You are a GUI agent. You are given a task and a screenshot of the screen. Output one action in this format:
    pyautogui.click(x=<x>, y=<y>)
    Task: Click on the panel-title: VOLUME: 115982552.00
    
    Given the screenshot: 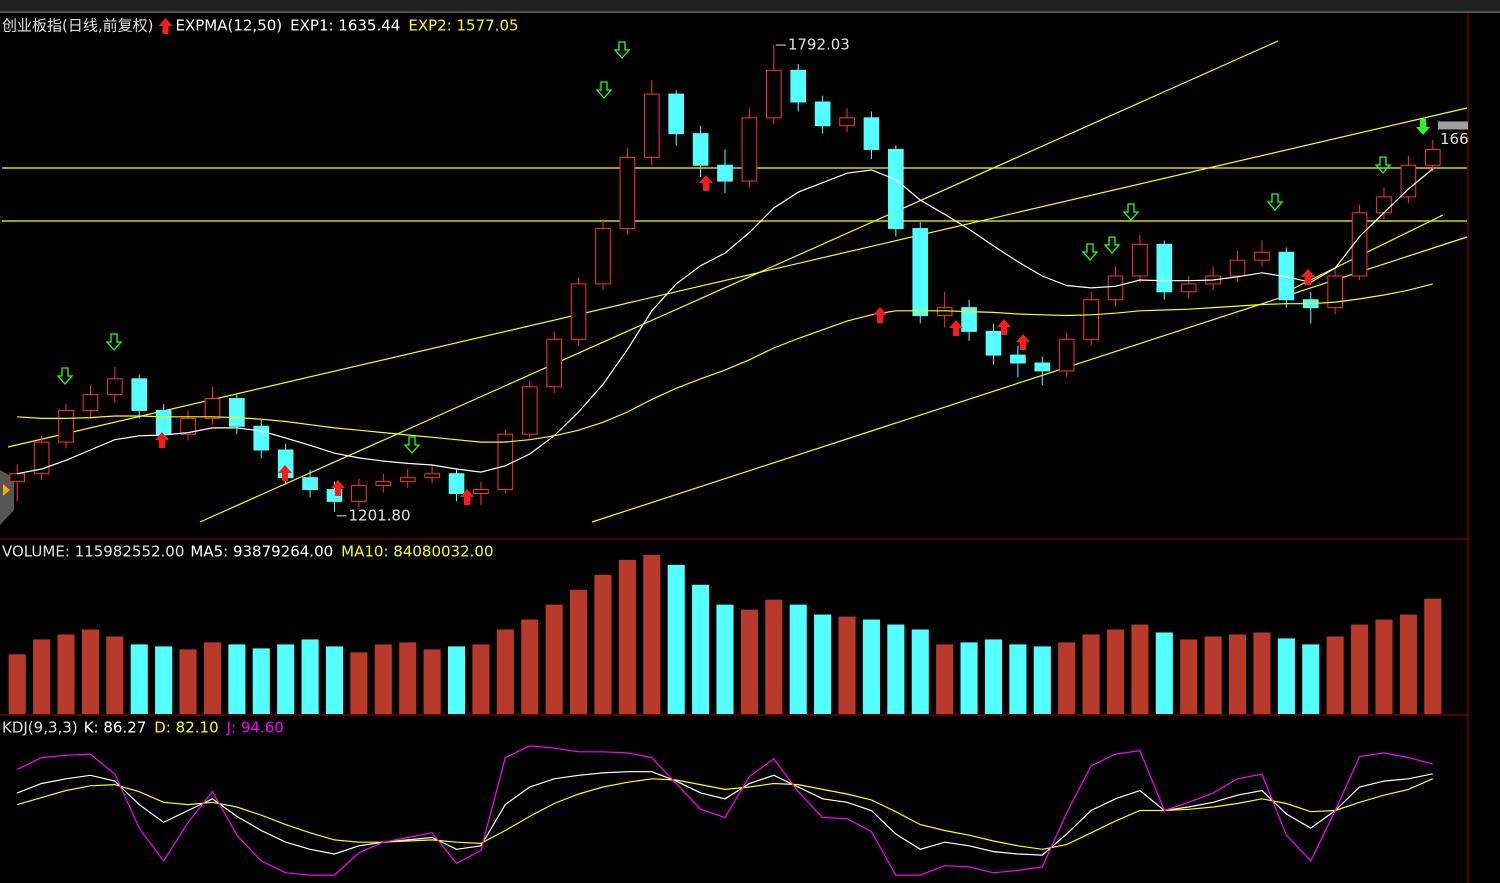 What is the action you would take?
    pyautogui.click(x=93, y=552)
    